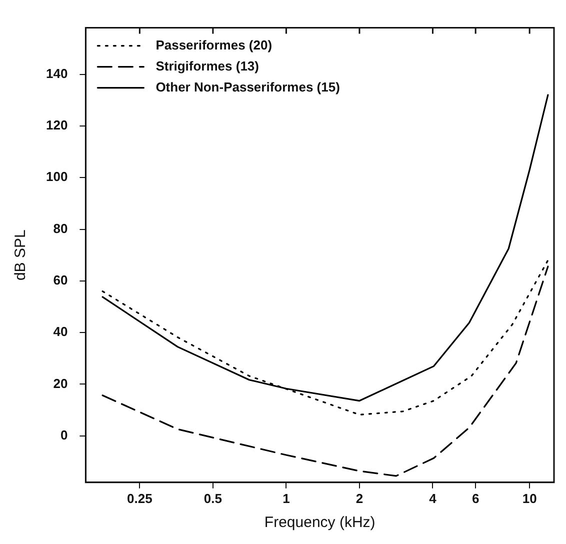  Describe the element at coordinates (207, 66) in the screenshot. I see `legend-label: Strigiformes (13)` at that location.